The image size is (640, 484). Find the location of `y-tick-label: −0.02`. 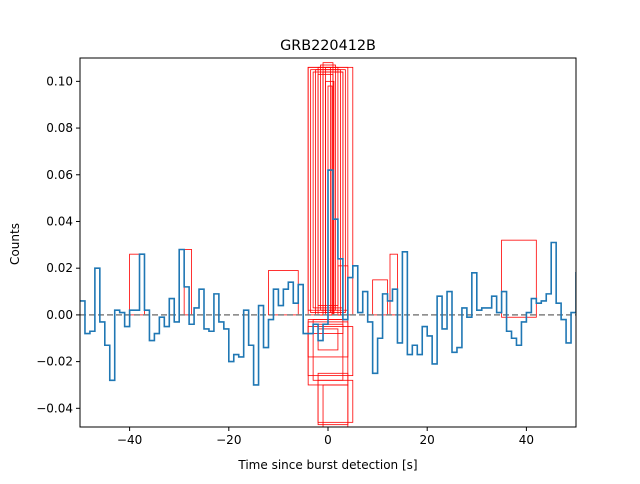

y-tick-label: −0.02 is located at coordinates (54, 362).